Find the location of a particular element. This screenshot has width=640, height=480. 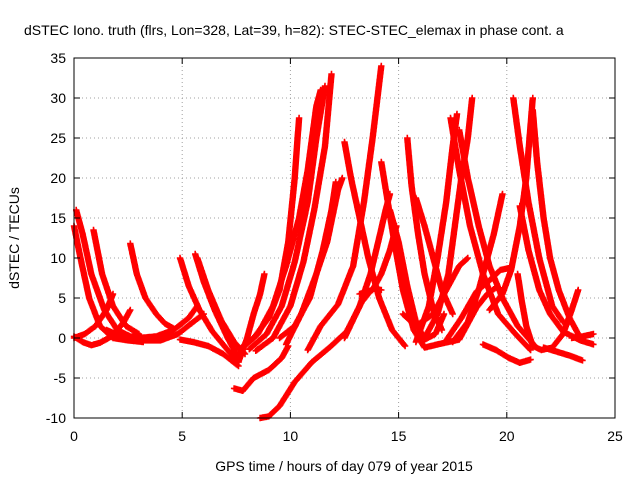

x-tick-label: 10 is located at coordinates (291, 436).